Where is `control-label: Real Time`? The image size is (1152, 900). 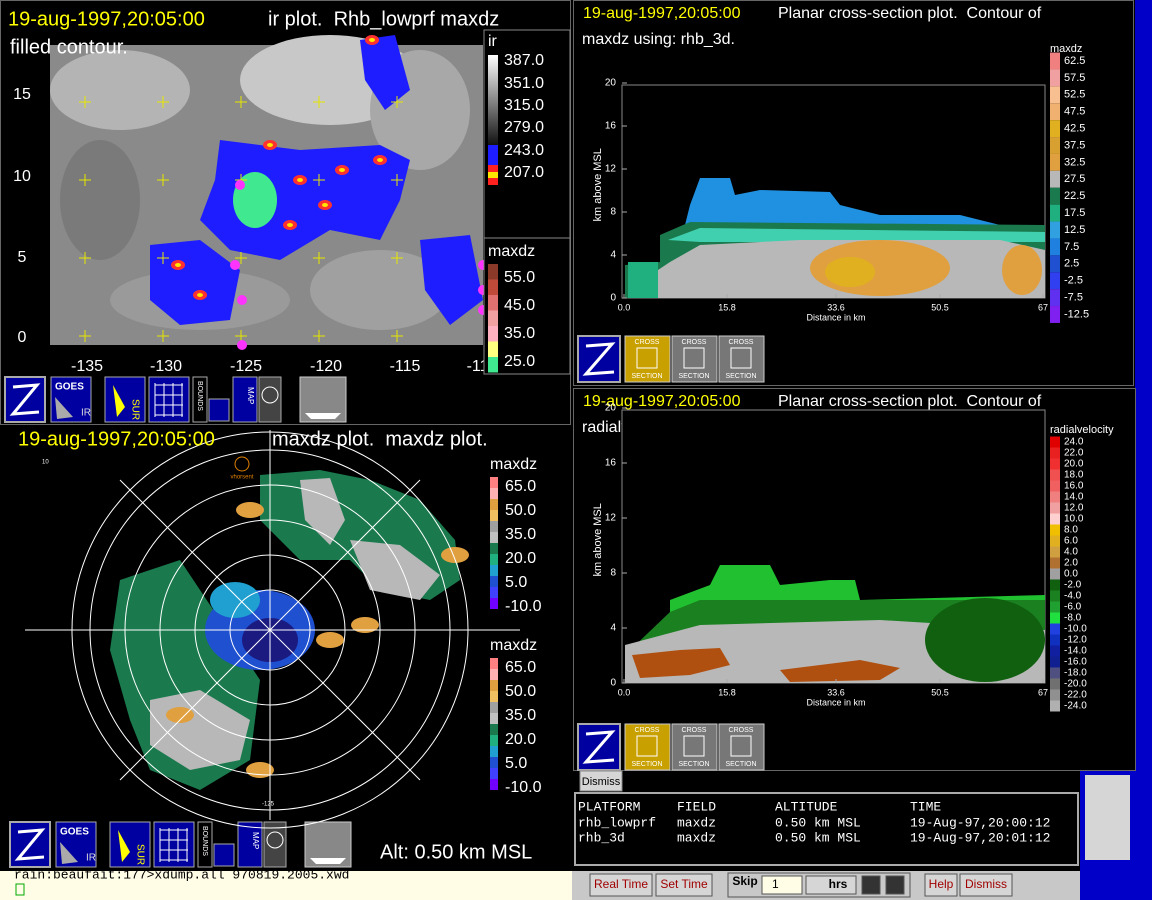 control-label: Real Time is located at coordinates (621, 884).